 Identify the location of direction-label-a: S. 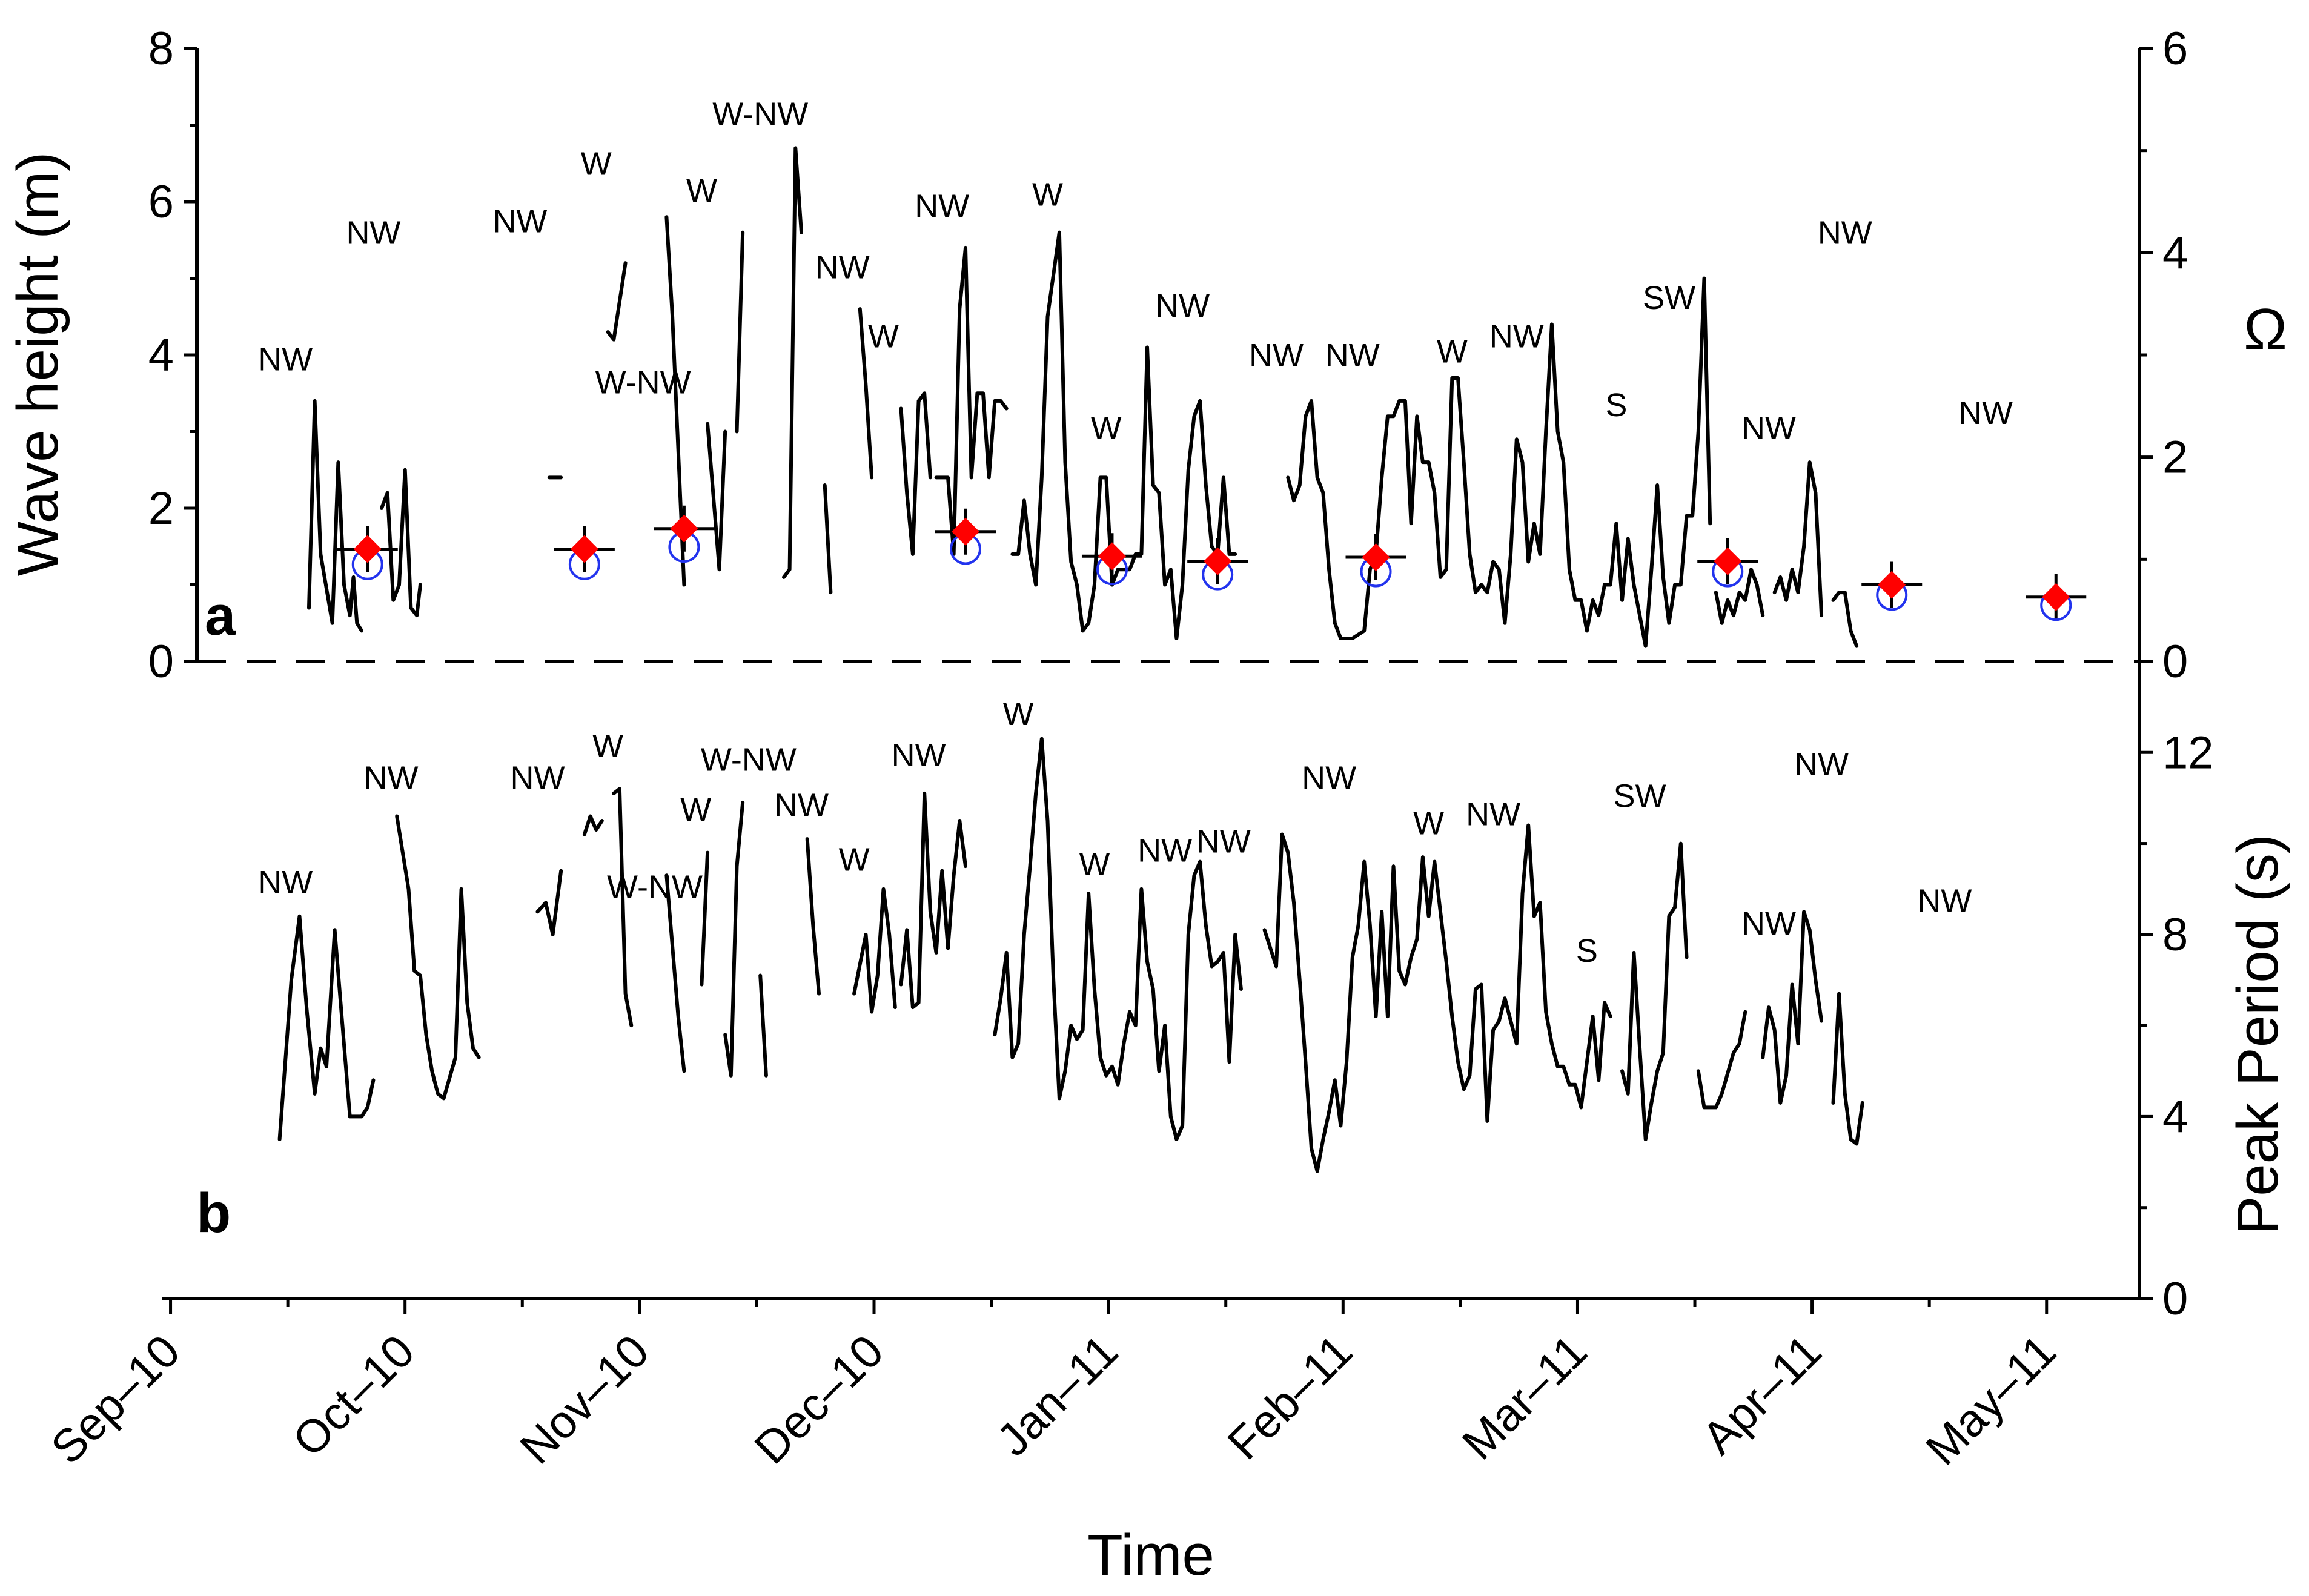
(1616, 405).